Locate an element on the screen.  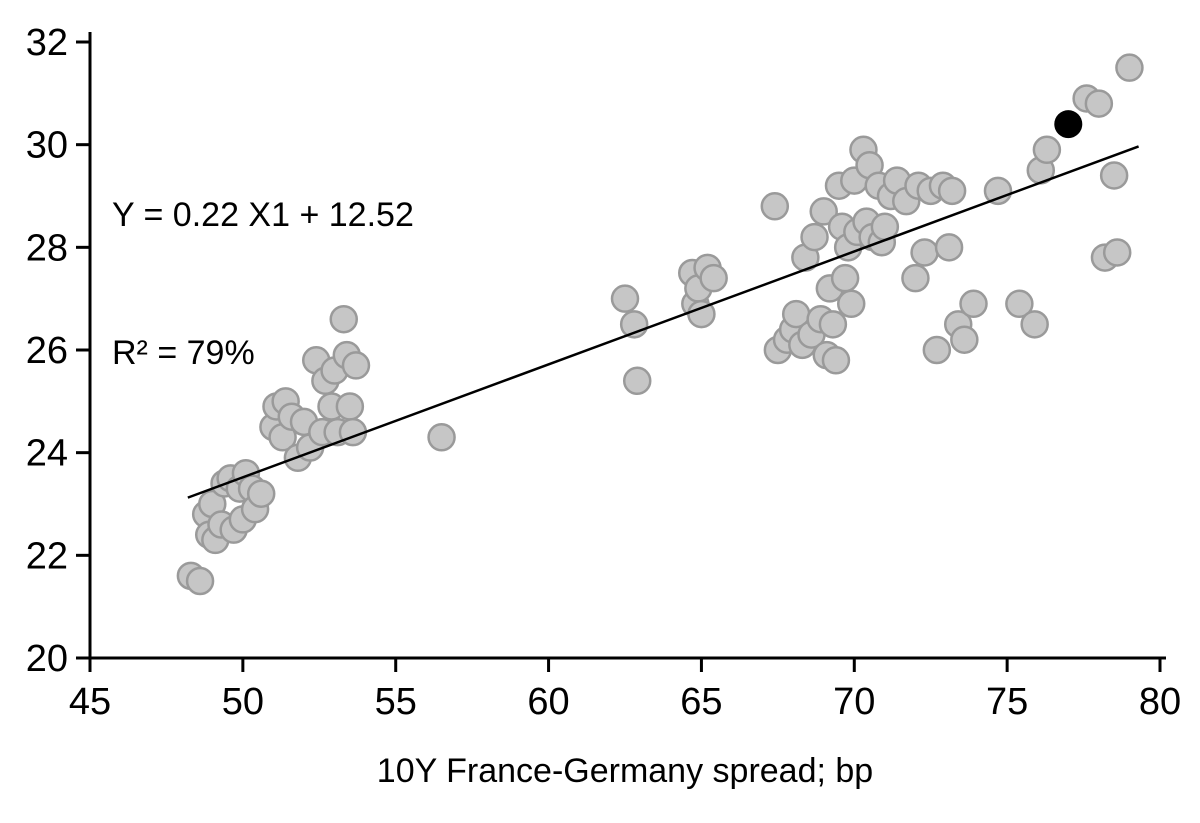
x-tick-label: 65 is located at coordinates (701, 702).